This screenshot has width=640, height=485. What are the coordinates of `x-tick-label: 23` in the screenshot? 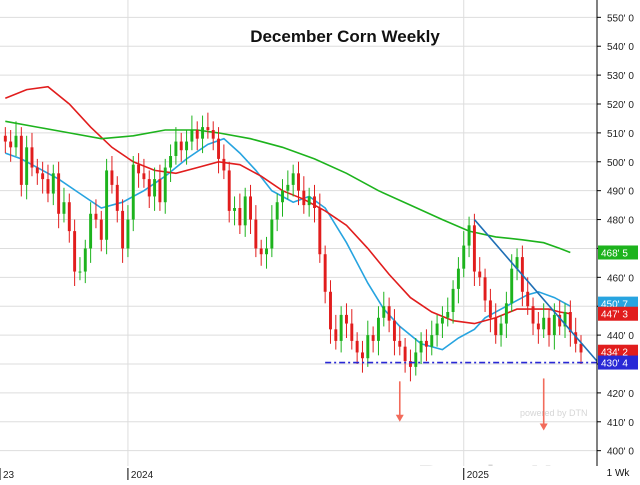 It's located at (9, 475).